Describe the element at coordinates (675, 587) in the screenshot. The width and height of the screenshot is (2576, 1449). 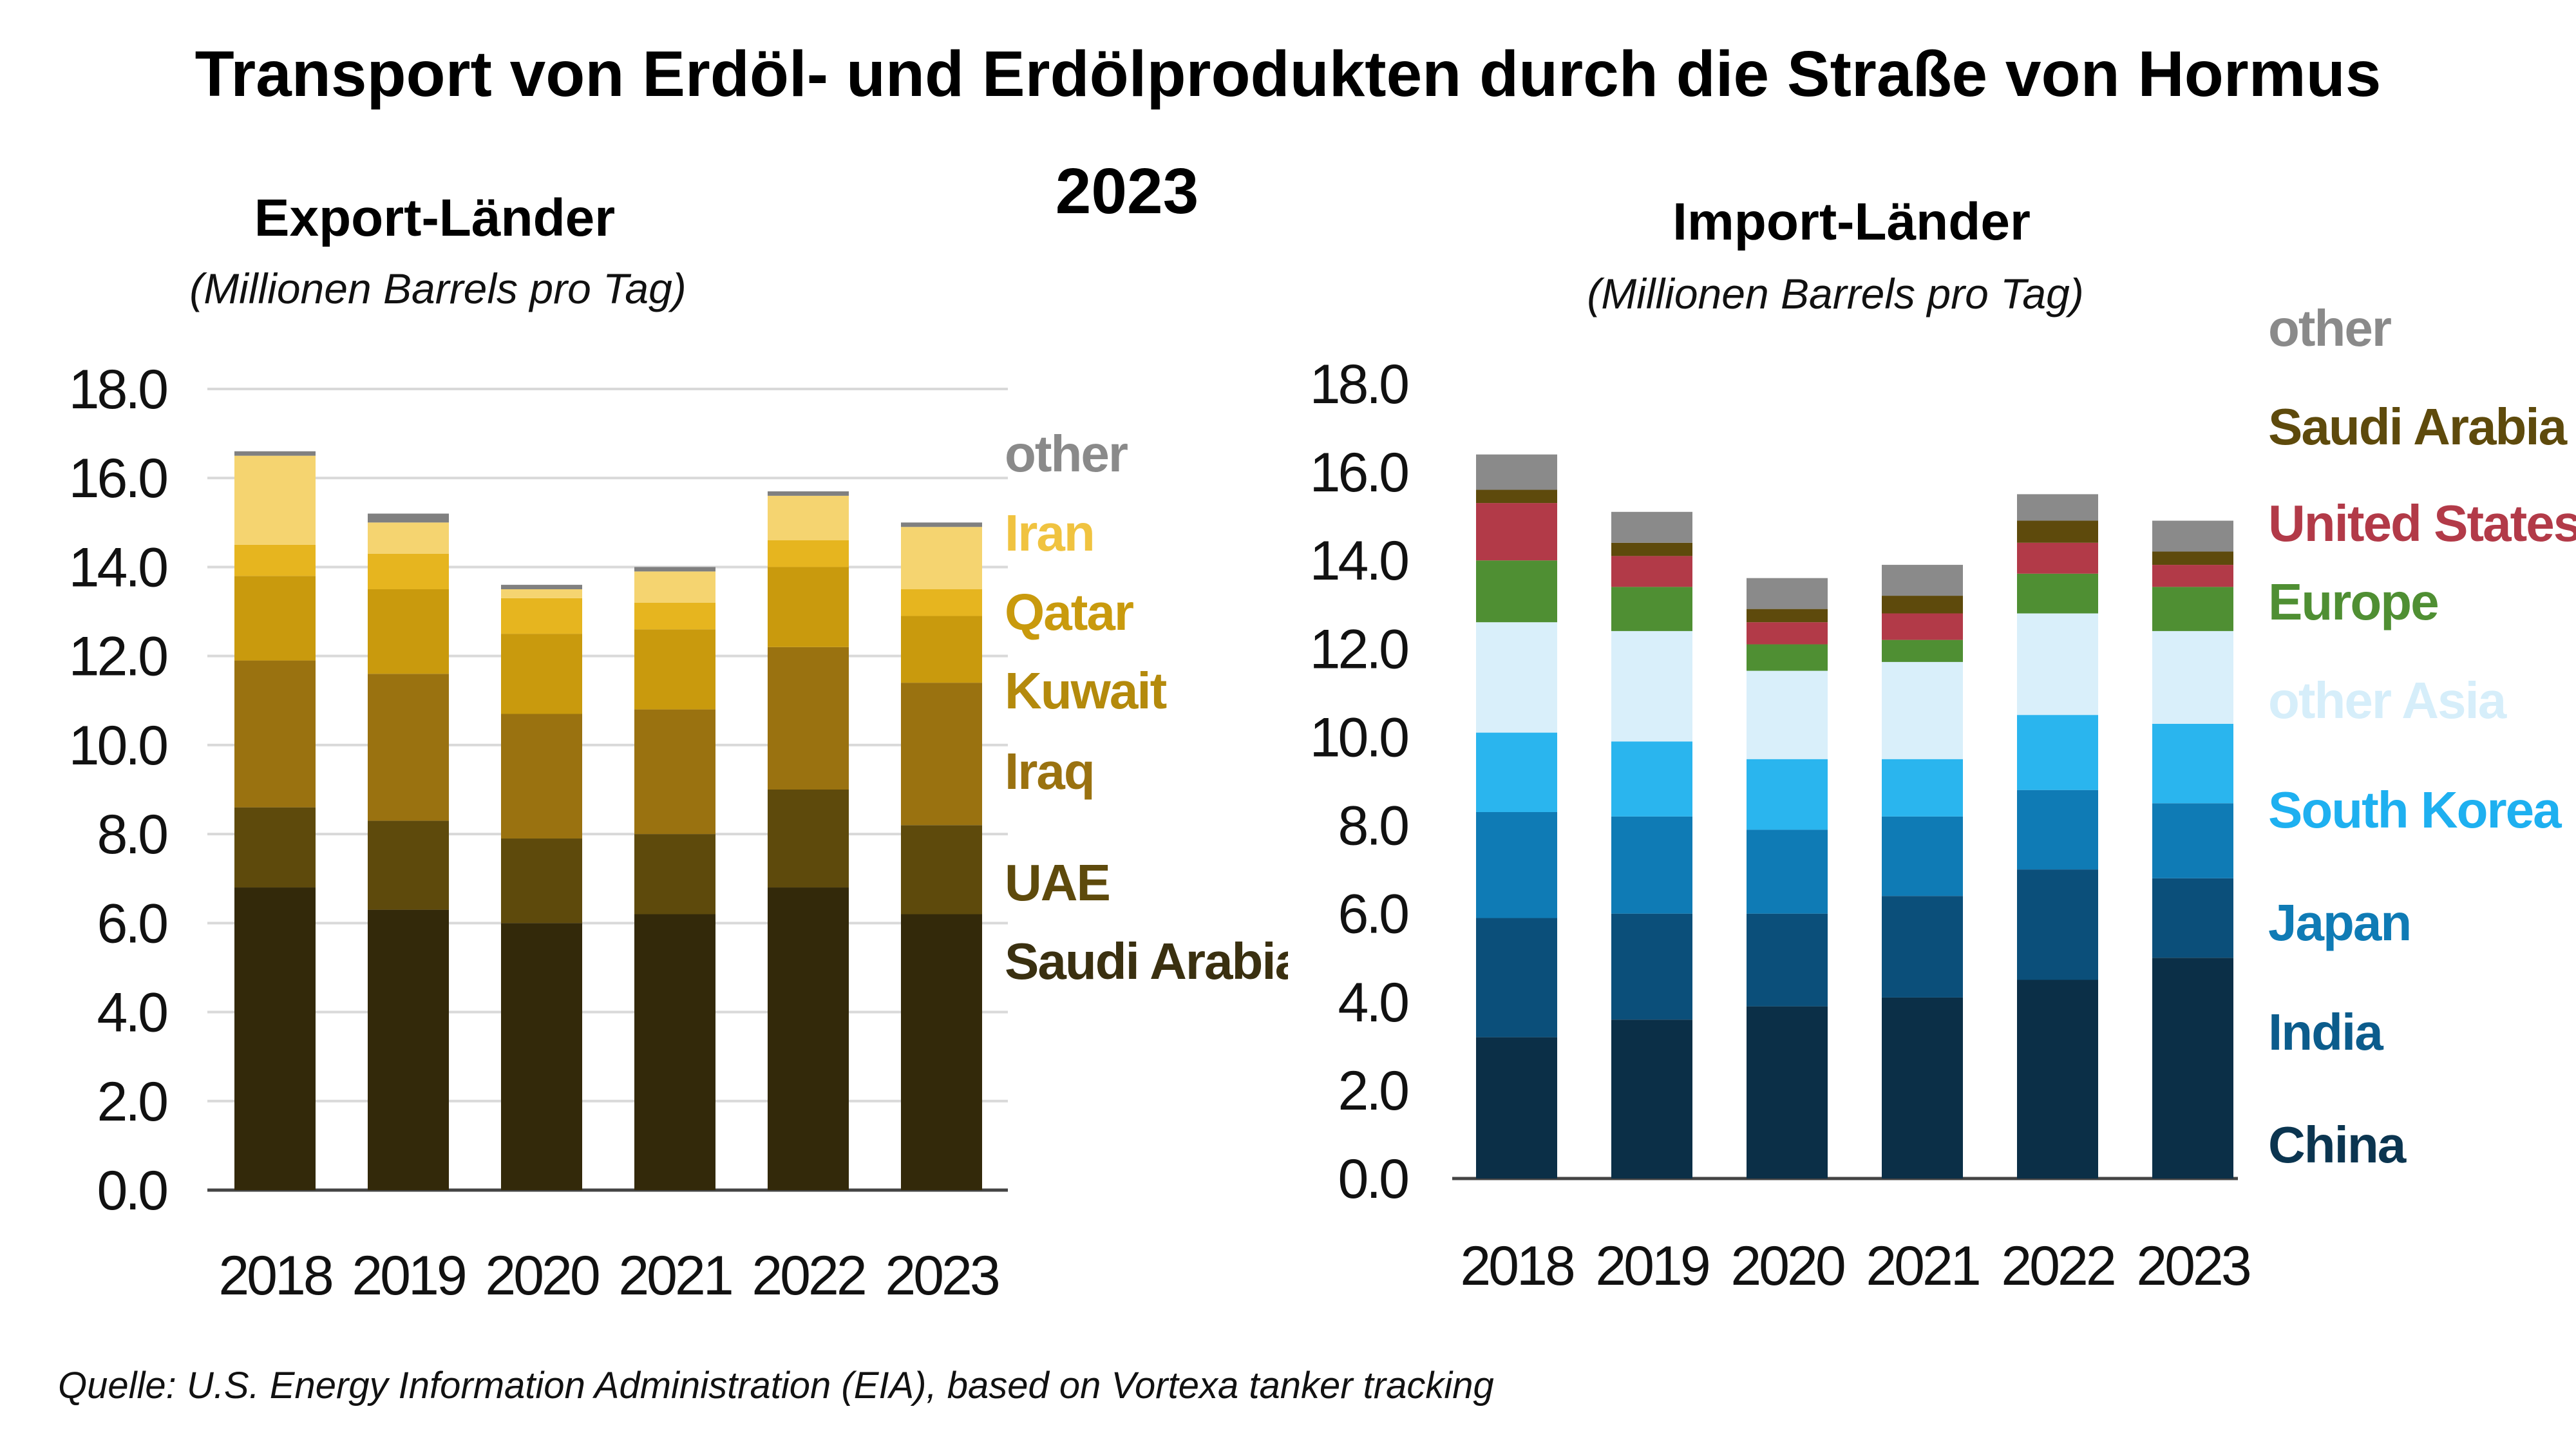
I see `export-bar-iran-2021` at that location.